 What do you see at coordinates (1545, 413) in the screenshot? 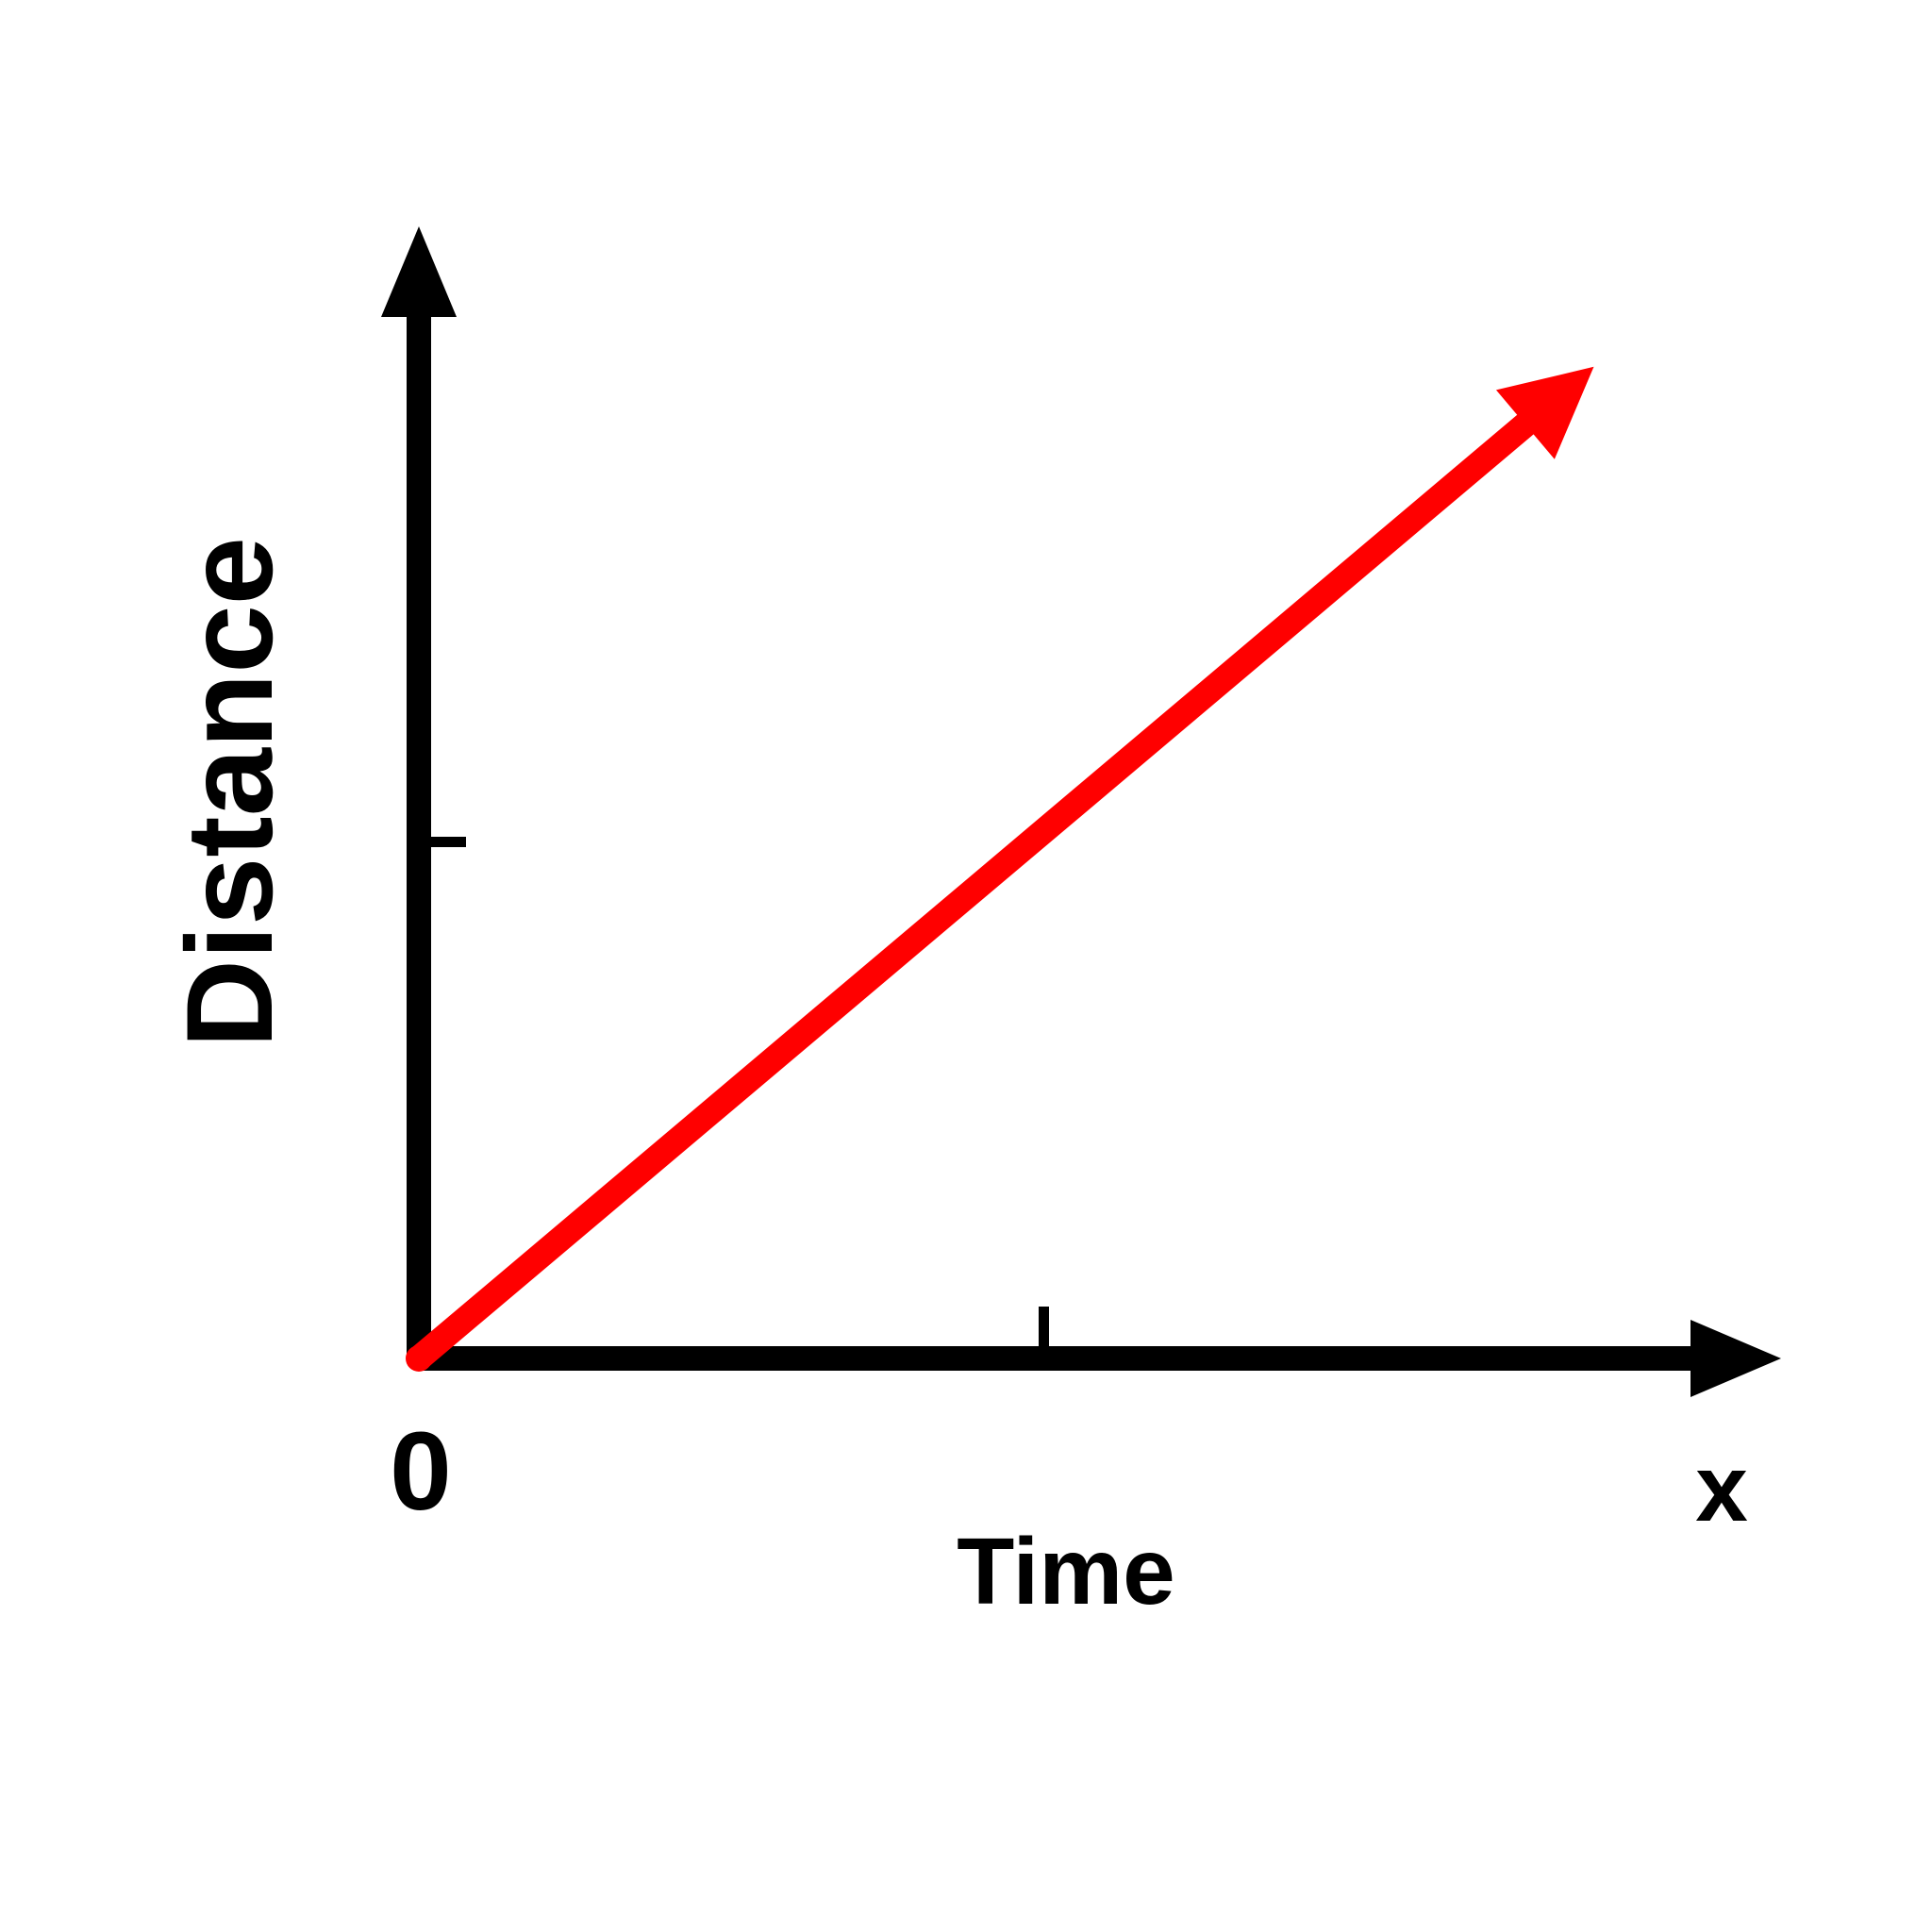
I see `series-arrowhead` at bounding box center [1545, 413].